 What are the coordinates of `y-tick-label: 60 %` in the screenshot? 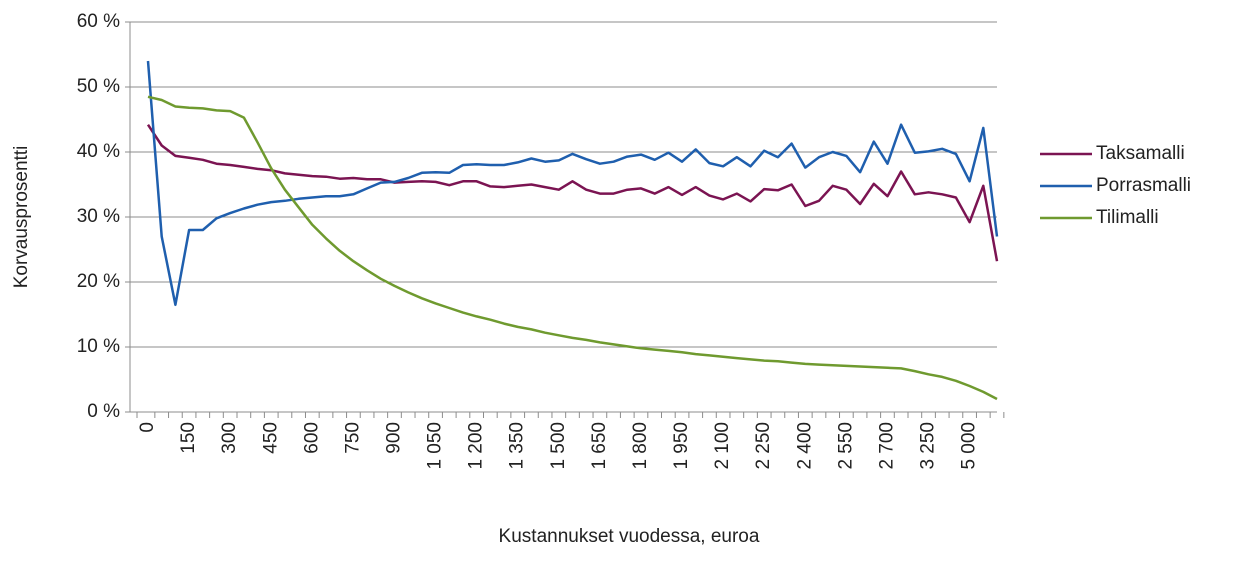 It's located at (98, 21).